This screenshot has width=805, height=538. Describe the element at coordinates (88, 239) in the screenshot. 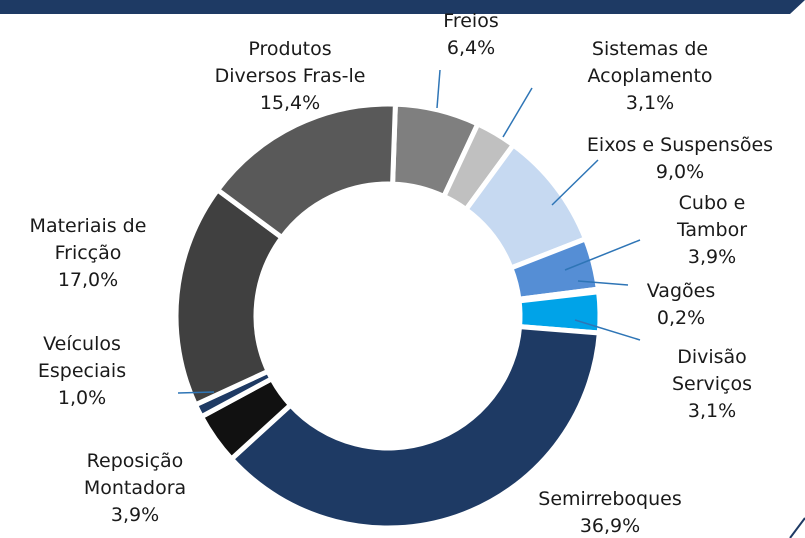

I see `data-label-name: Materiais de Fricção` at that location.